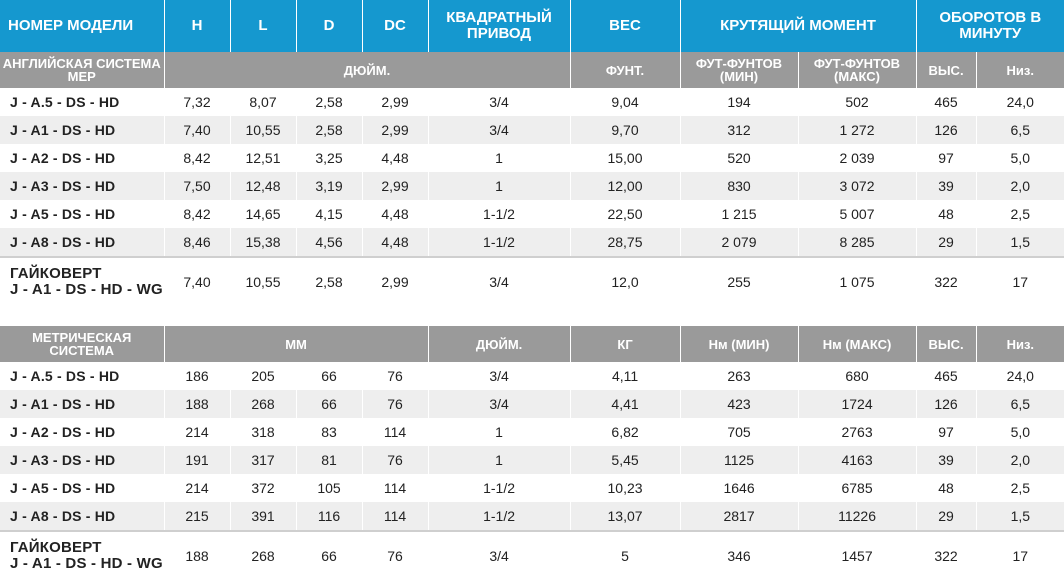 The image size is (1064, 580). Describe the element at coordinates (624, 70) in the screenshot. I see `imperial-weight-unit: ФУНТ.` at that location.